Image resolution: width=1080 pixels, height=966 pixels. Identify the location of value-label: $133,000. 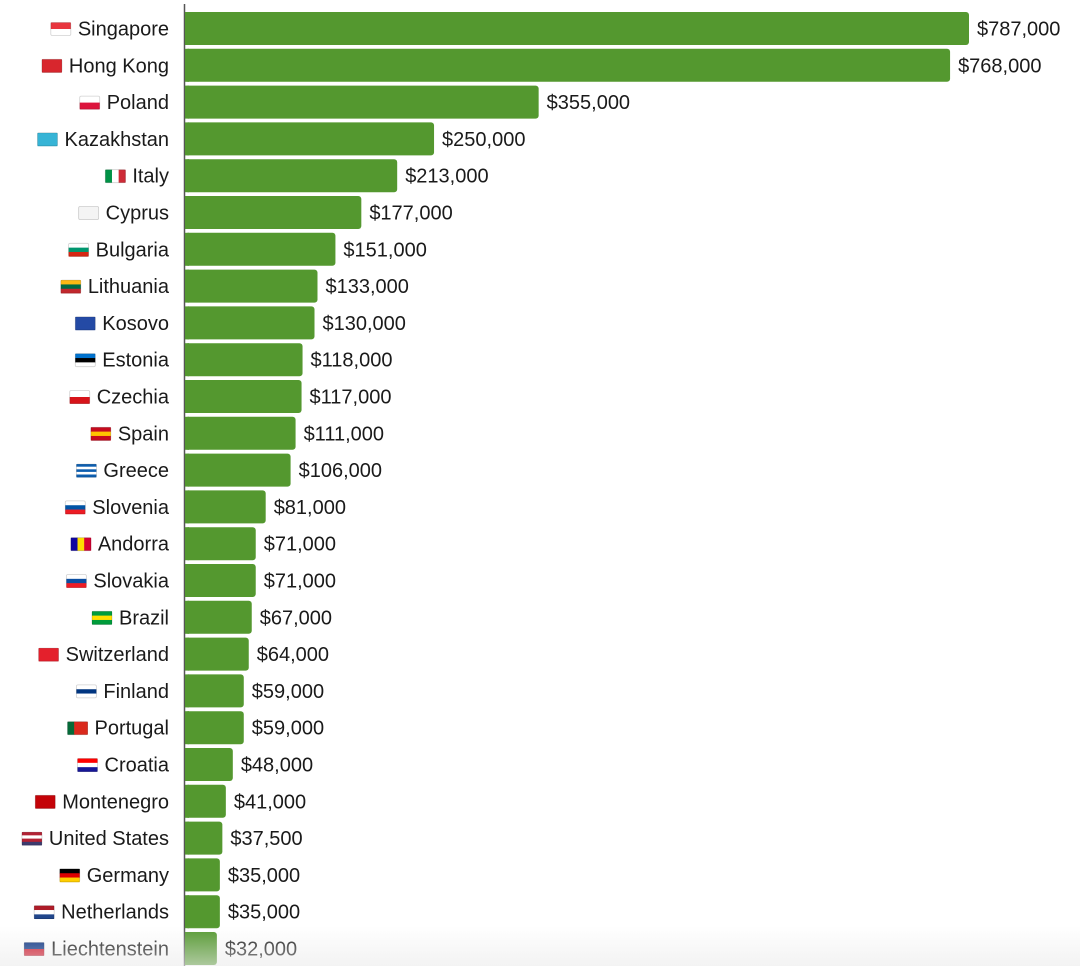
(366, 287).